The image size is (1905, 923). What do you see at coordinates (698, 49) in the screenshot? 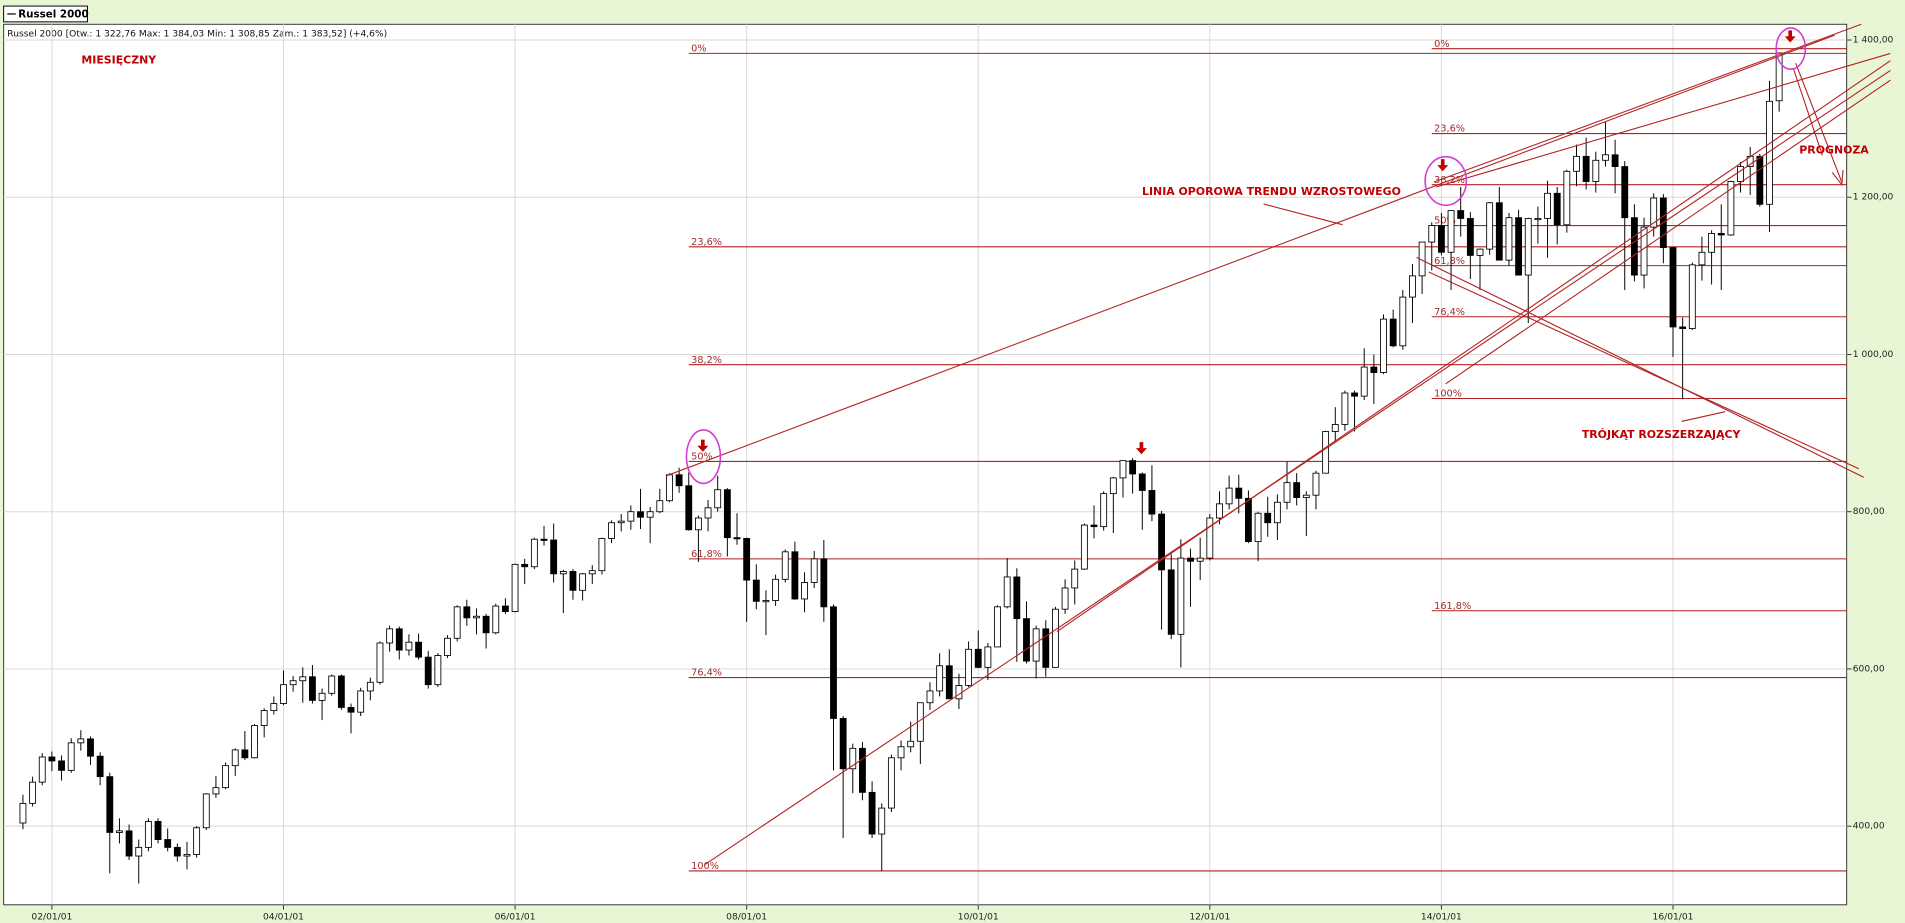
I see `fib-label: 0%` at bounding box center [698, 49].